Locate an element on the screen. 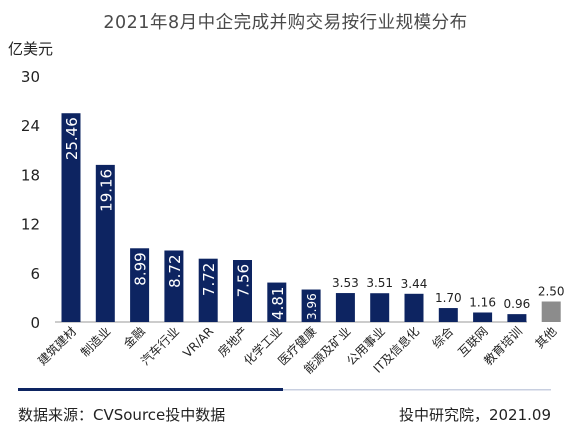 This screenshot has height=430, width=571. y-tick-label: 24 is located at coordinates (30, 126).